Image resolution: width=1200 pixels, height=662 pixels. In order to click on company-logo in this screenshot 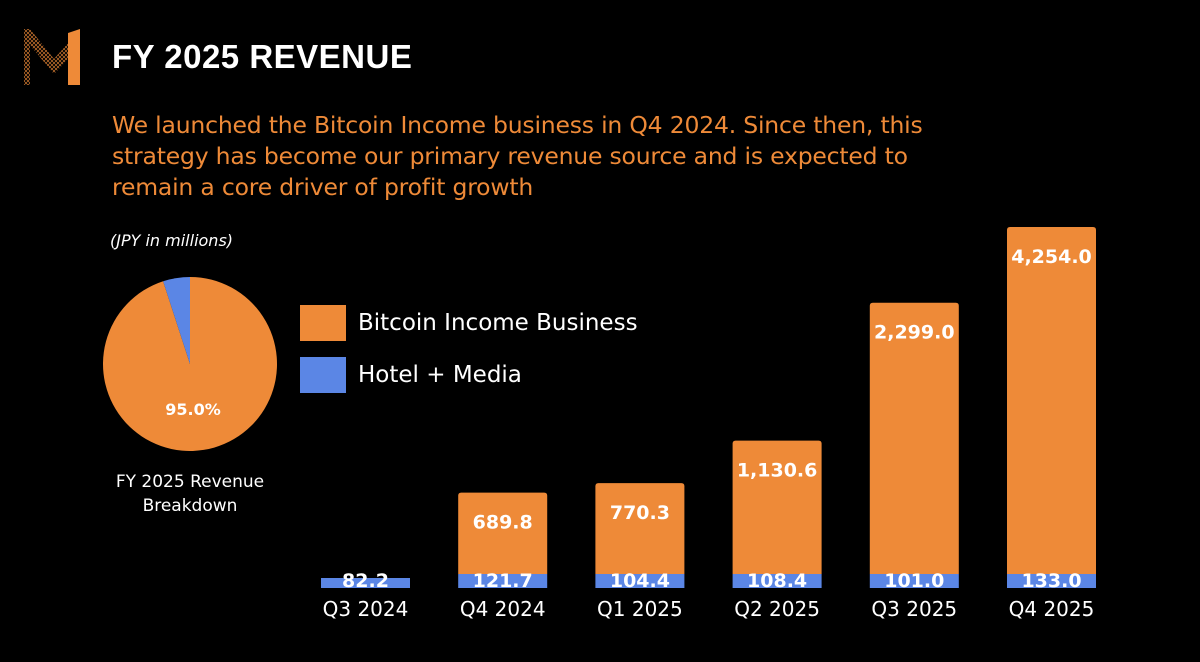, I will do `click(52, 57)`.